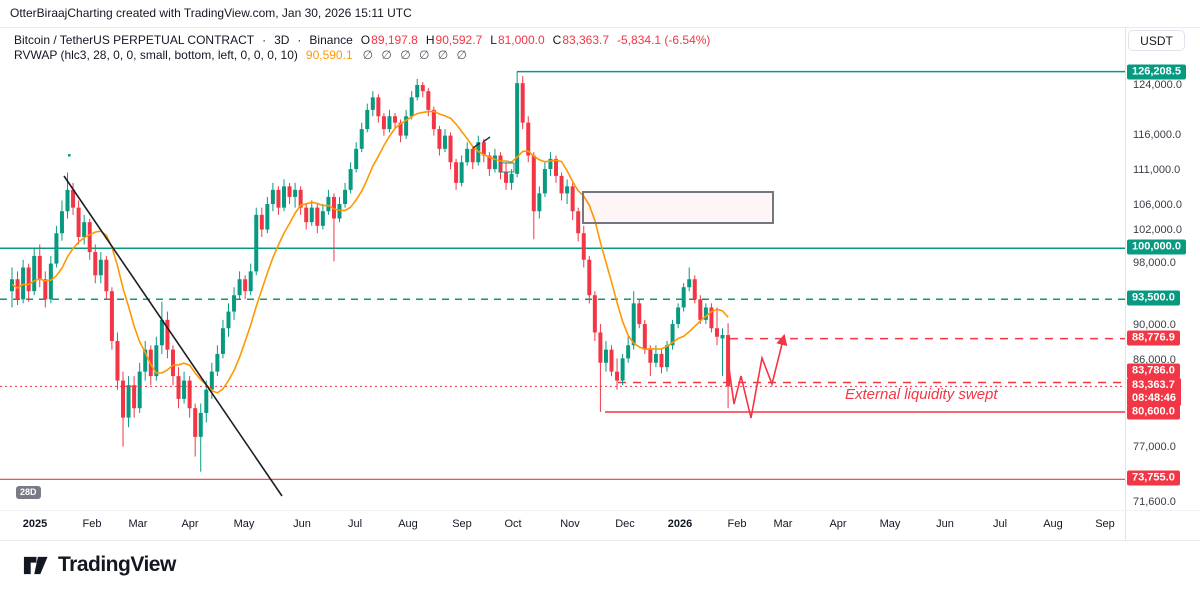  I want to click on tick-mark, so click(476, 145).